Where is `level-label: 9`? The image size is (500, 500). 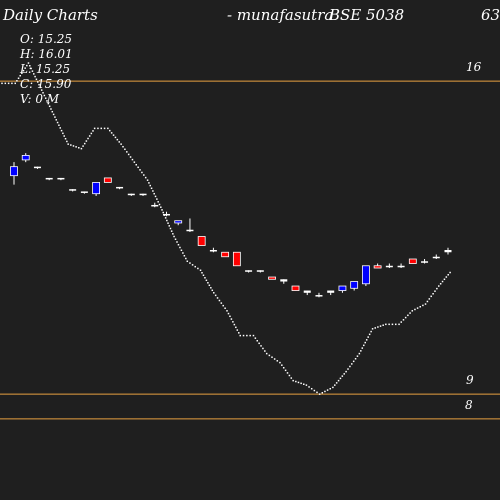
level-label: 9 is located at coordinates (470, 380).